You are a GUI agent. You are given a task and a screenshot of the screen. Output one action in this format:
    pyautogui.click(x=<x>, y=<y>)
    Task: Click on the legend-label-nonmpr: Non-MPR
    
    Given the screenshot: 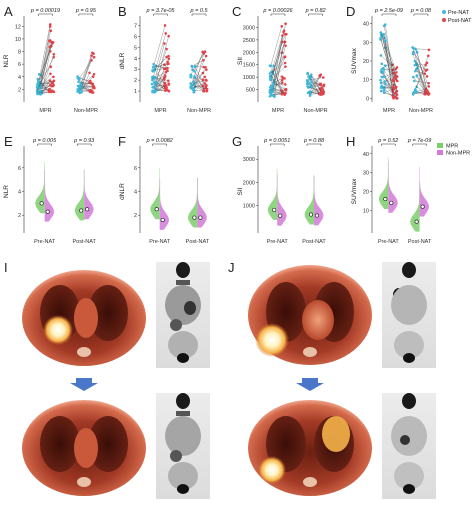 What is the action you would take?
    pyautogui.click(x=458, y=154)
    